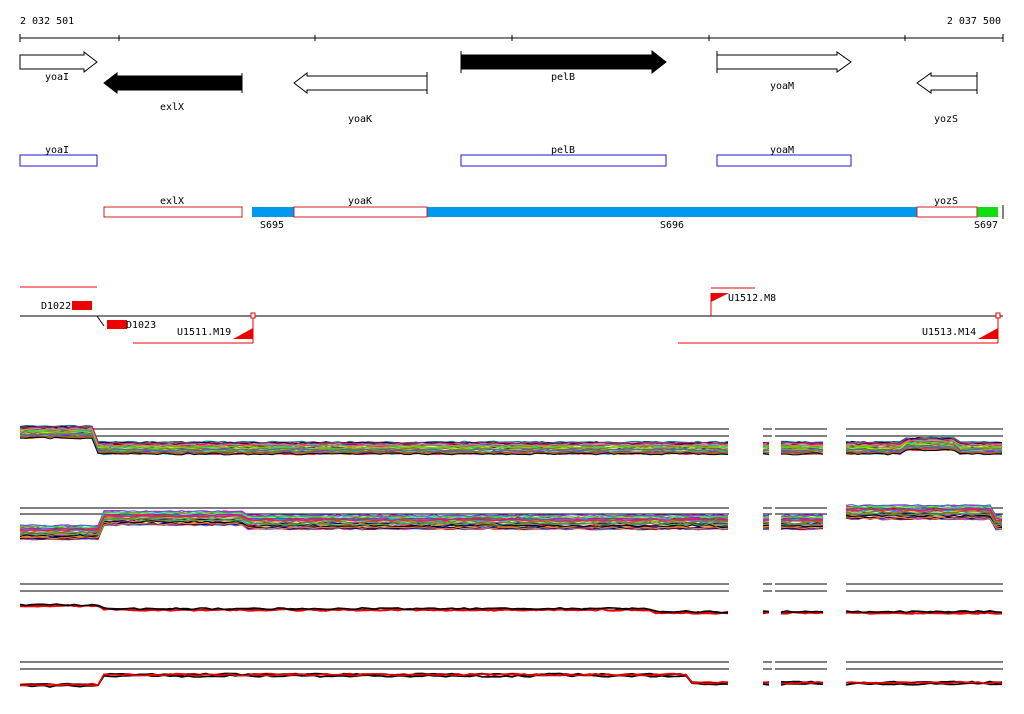  Describe the element at coordinates (435, 156) in the screenshot. I see `plus-strand-boxes: yoaI pelB yoaM` at that location.